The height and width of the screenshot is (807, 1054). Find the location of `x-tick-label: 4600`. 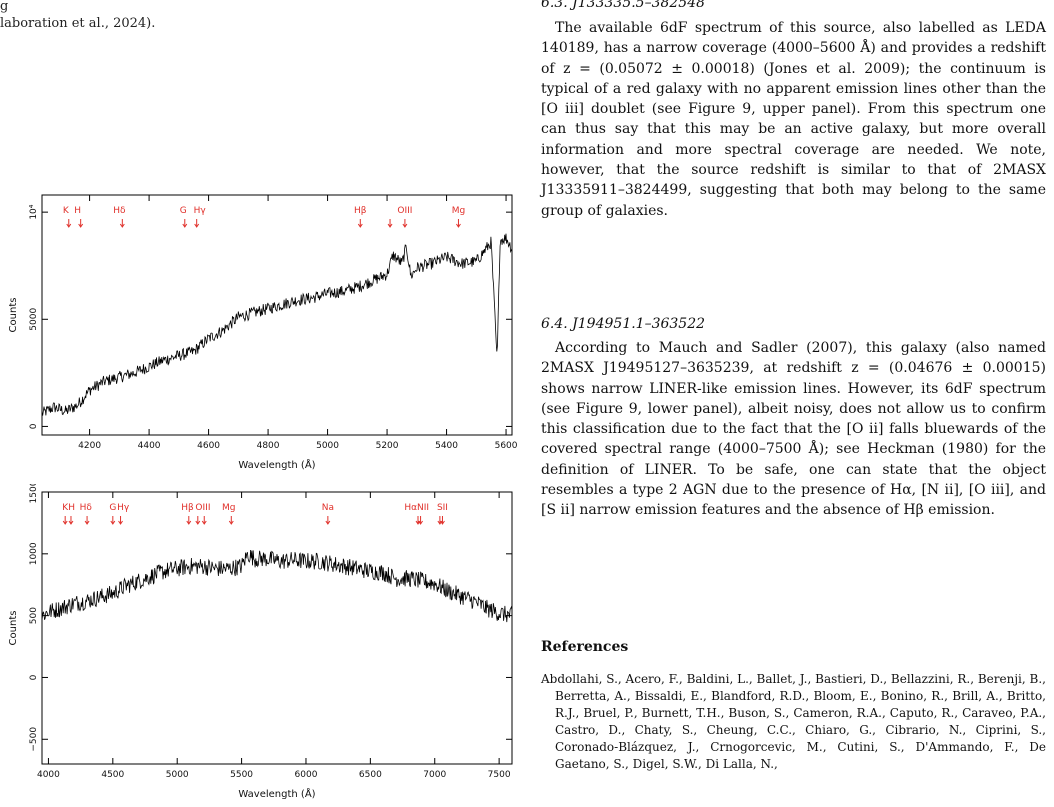

x-tick-label: 4600 is located at coordinates (208, 446).